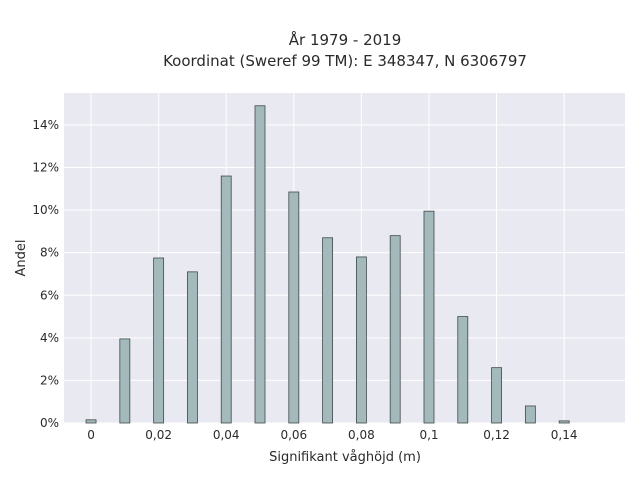  I want to click on x-tick-label: 0, so click(91, 435).